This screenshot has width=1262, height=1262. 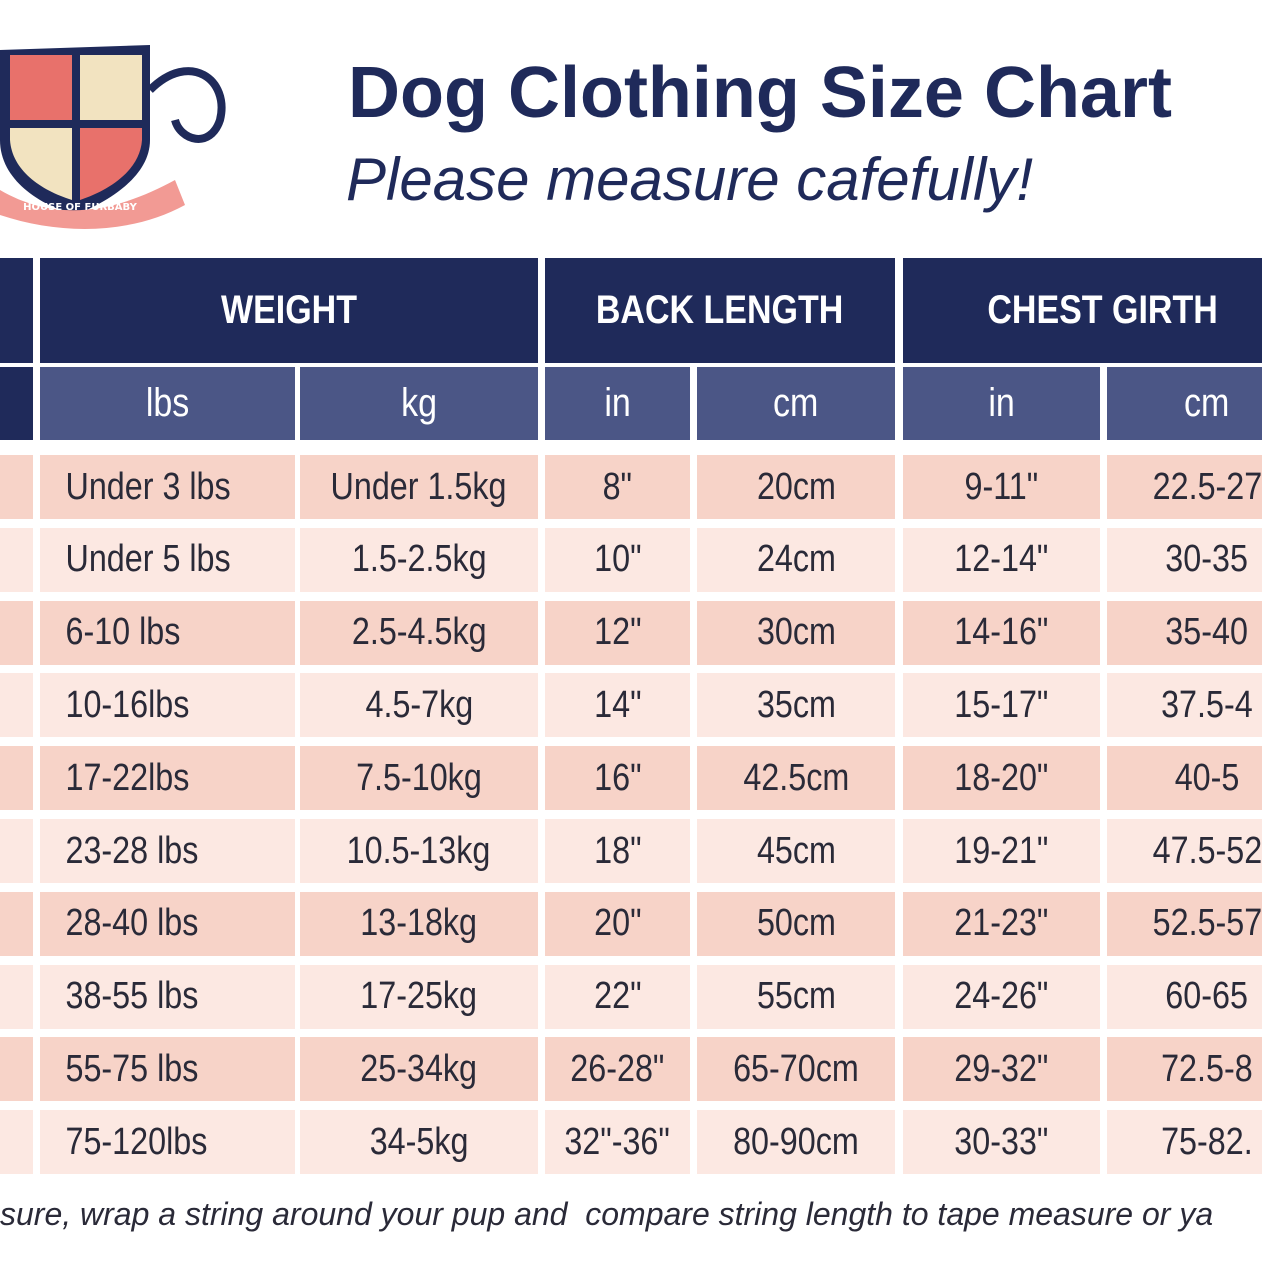 What do you see at coordinates (1207, 996) in the screenshot?
I see `cell-text: 60-65` at bounding box center [1207, 996].